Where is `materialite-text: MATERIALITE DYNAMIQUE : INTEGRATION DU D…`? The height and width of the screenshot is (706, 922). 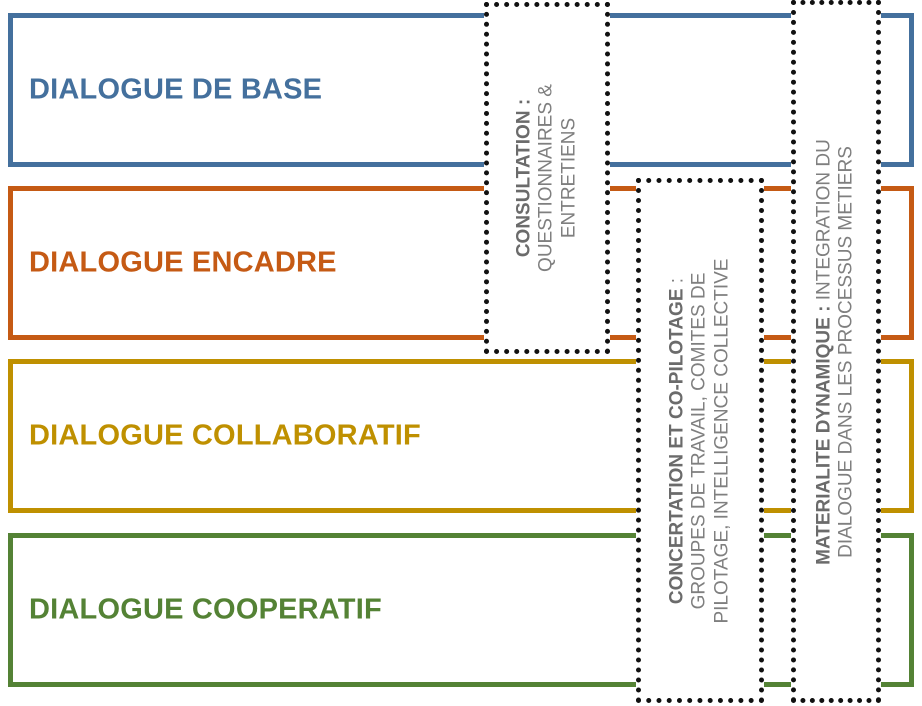
materialite-text: MATERIALITE DYNAMIQUE : INTEGRATION DU D… is located at coordinates (836, 352).